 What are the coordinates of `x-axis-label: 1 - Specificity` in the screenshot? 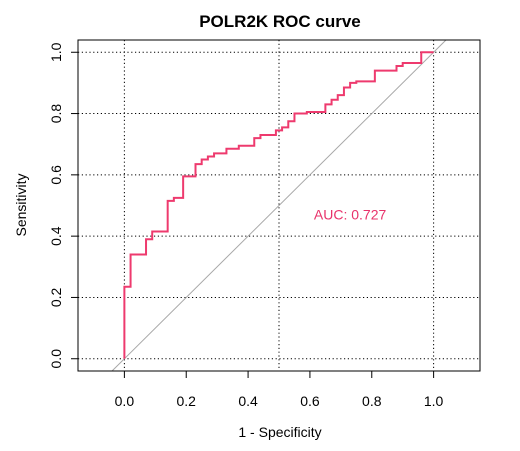 It's located at (279, 432).